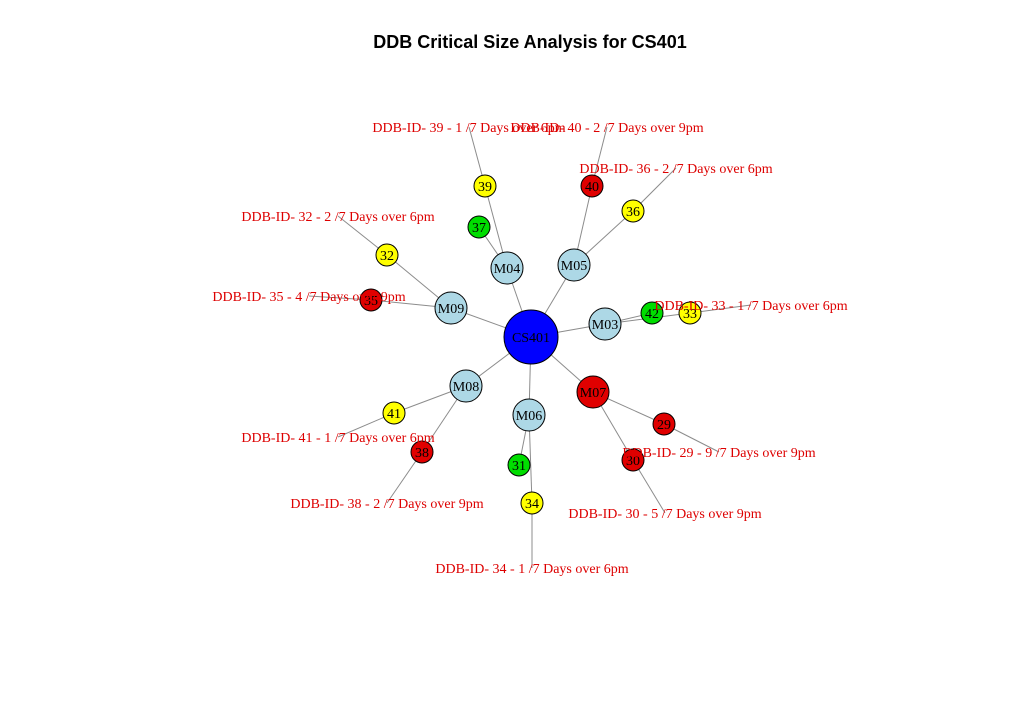 This screenshot has height=712, width=1024. I want to click on node-circle-M06, so click(529, 415).